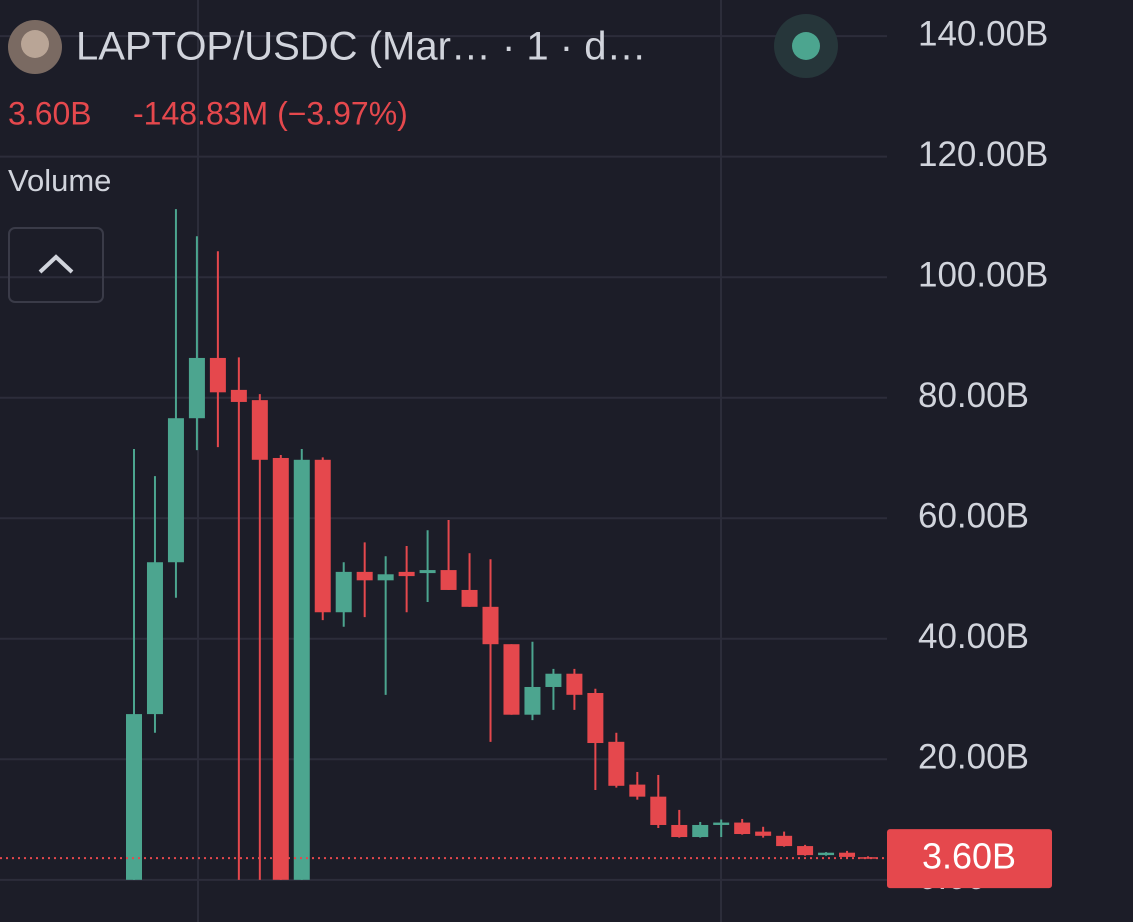 This screenshot has height=922, width=1133. I want to click on status-dot, so click(806, 46).